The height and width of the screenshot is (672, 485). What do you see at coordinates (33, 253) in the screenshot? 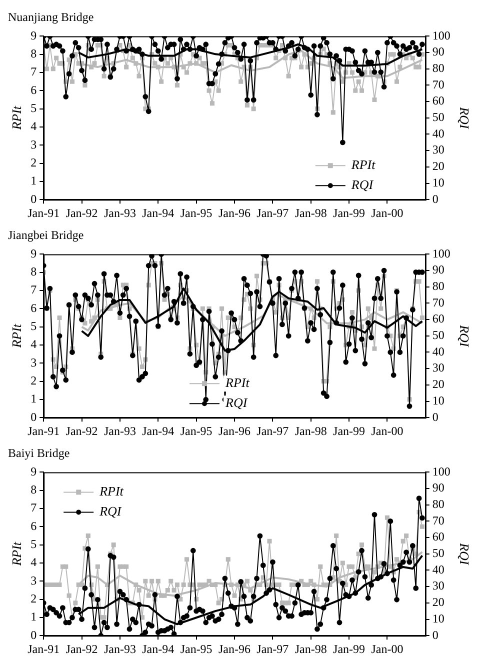
I see `y-tick-label: 9` at bounding box center [33, 253].